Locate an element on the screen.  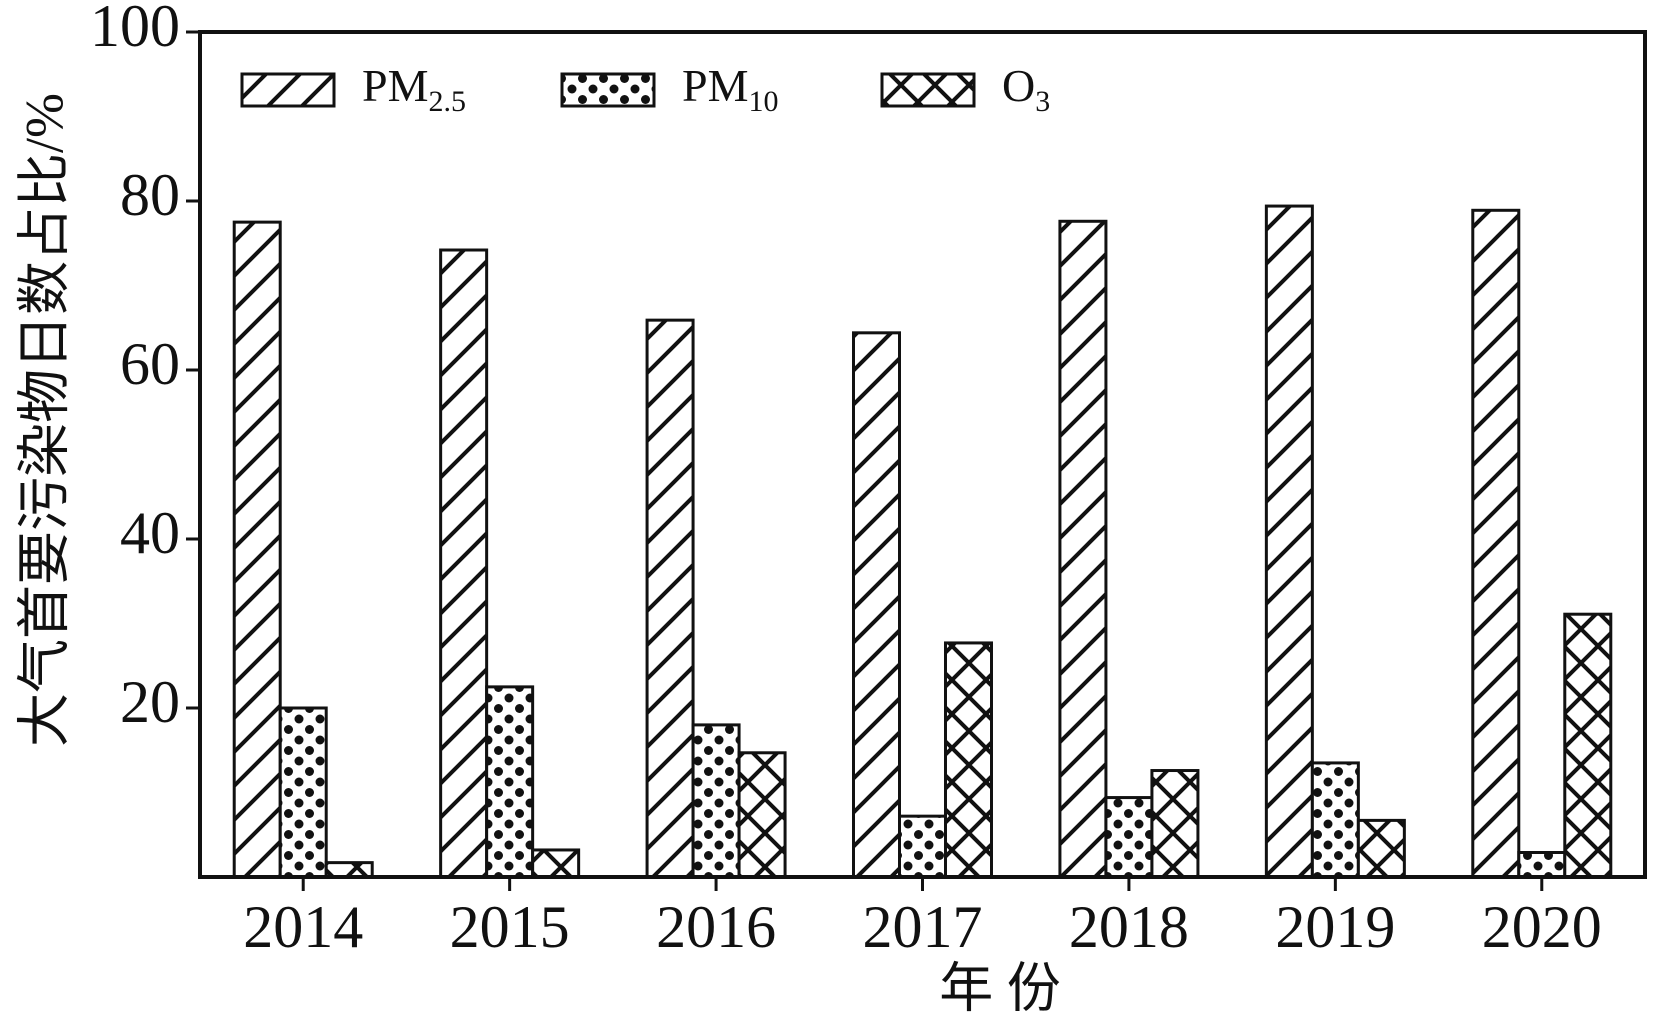
x-tick-label: 2015 is located at coordinates (510, 927).